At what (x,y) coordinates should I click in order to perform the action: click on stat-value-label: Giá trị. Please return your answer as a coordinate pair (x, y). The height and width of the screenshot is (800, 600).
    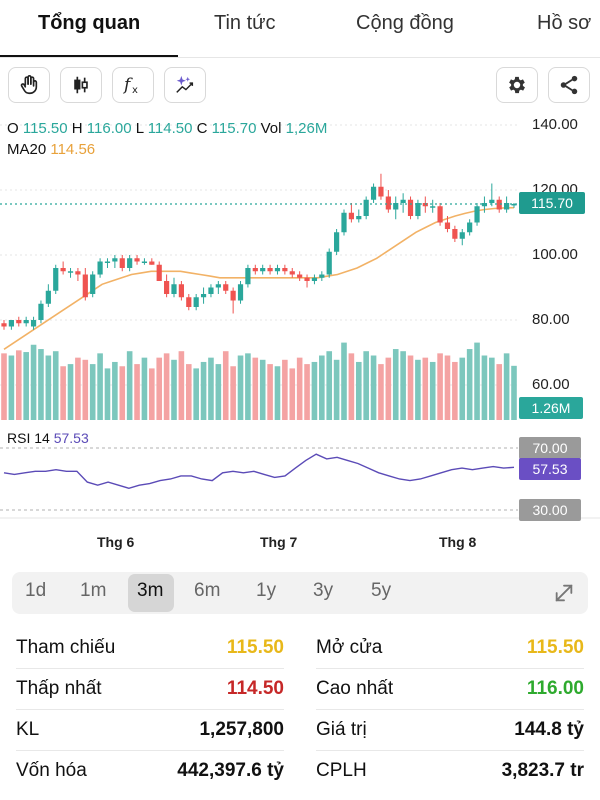
    Looking at the image, I should click on (341, 729).